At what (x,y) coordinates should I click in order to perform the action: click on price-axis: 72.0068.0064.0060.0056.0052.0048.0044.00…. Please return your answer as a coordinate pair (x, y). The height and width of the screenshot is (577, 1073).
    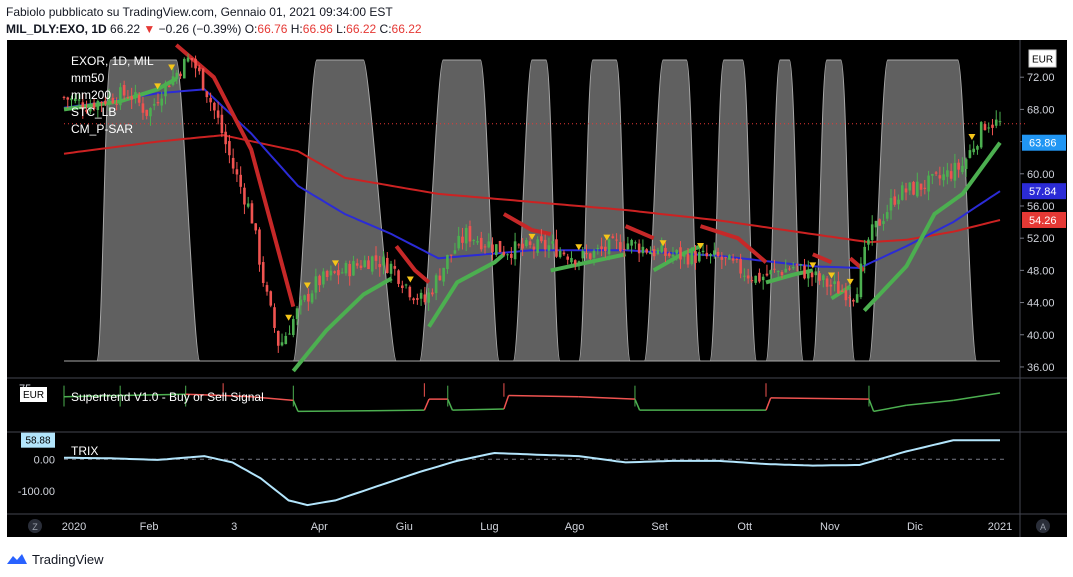
    Looking at the image, I should click on (1043, 223).